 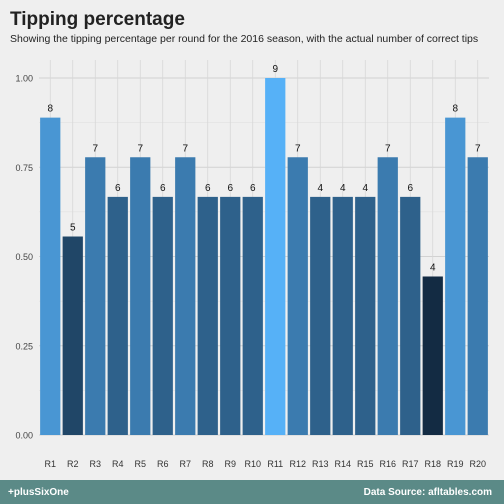 I want to click on x-tick-label: R15, so click(x=365, y=464).